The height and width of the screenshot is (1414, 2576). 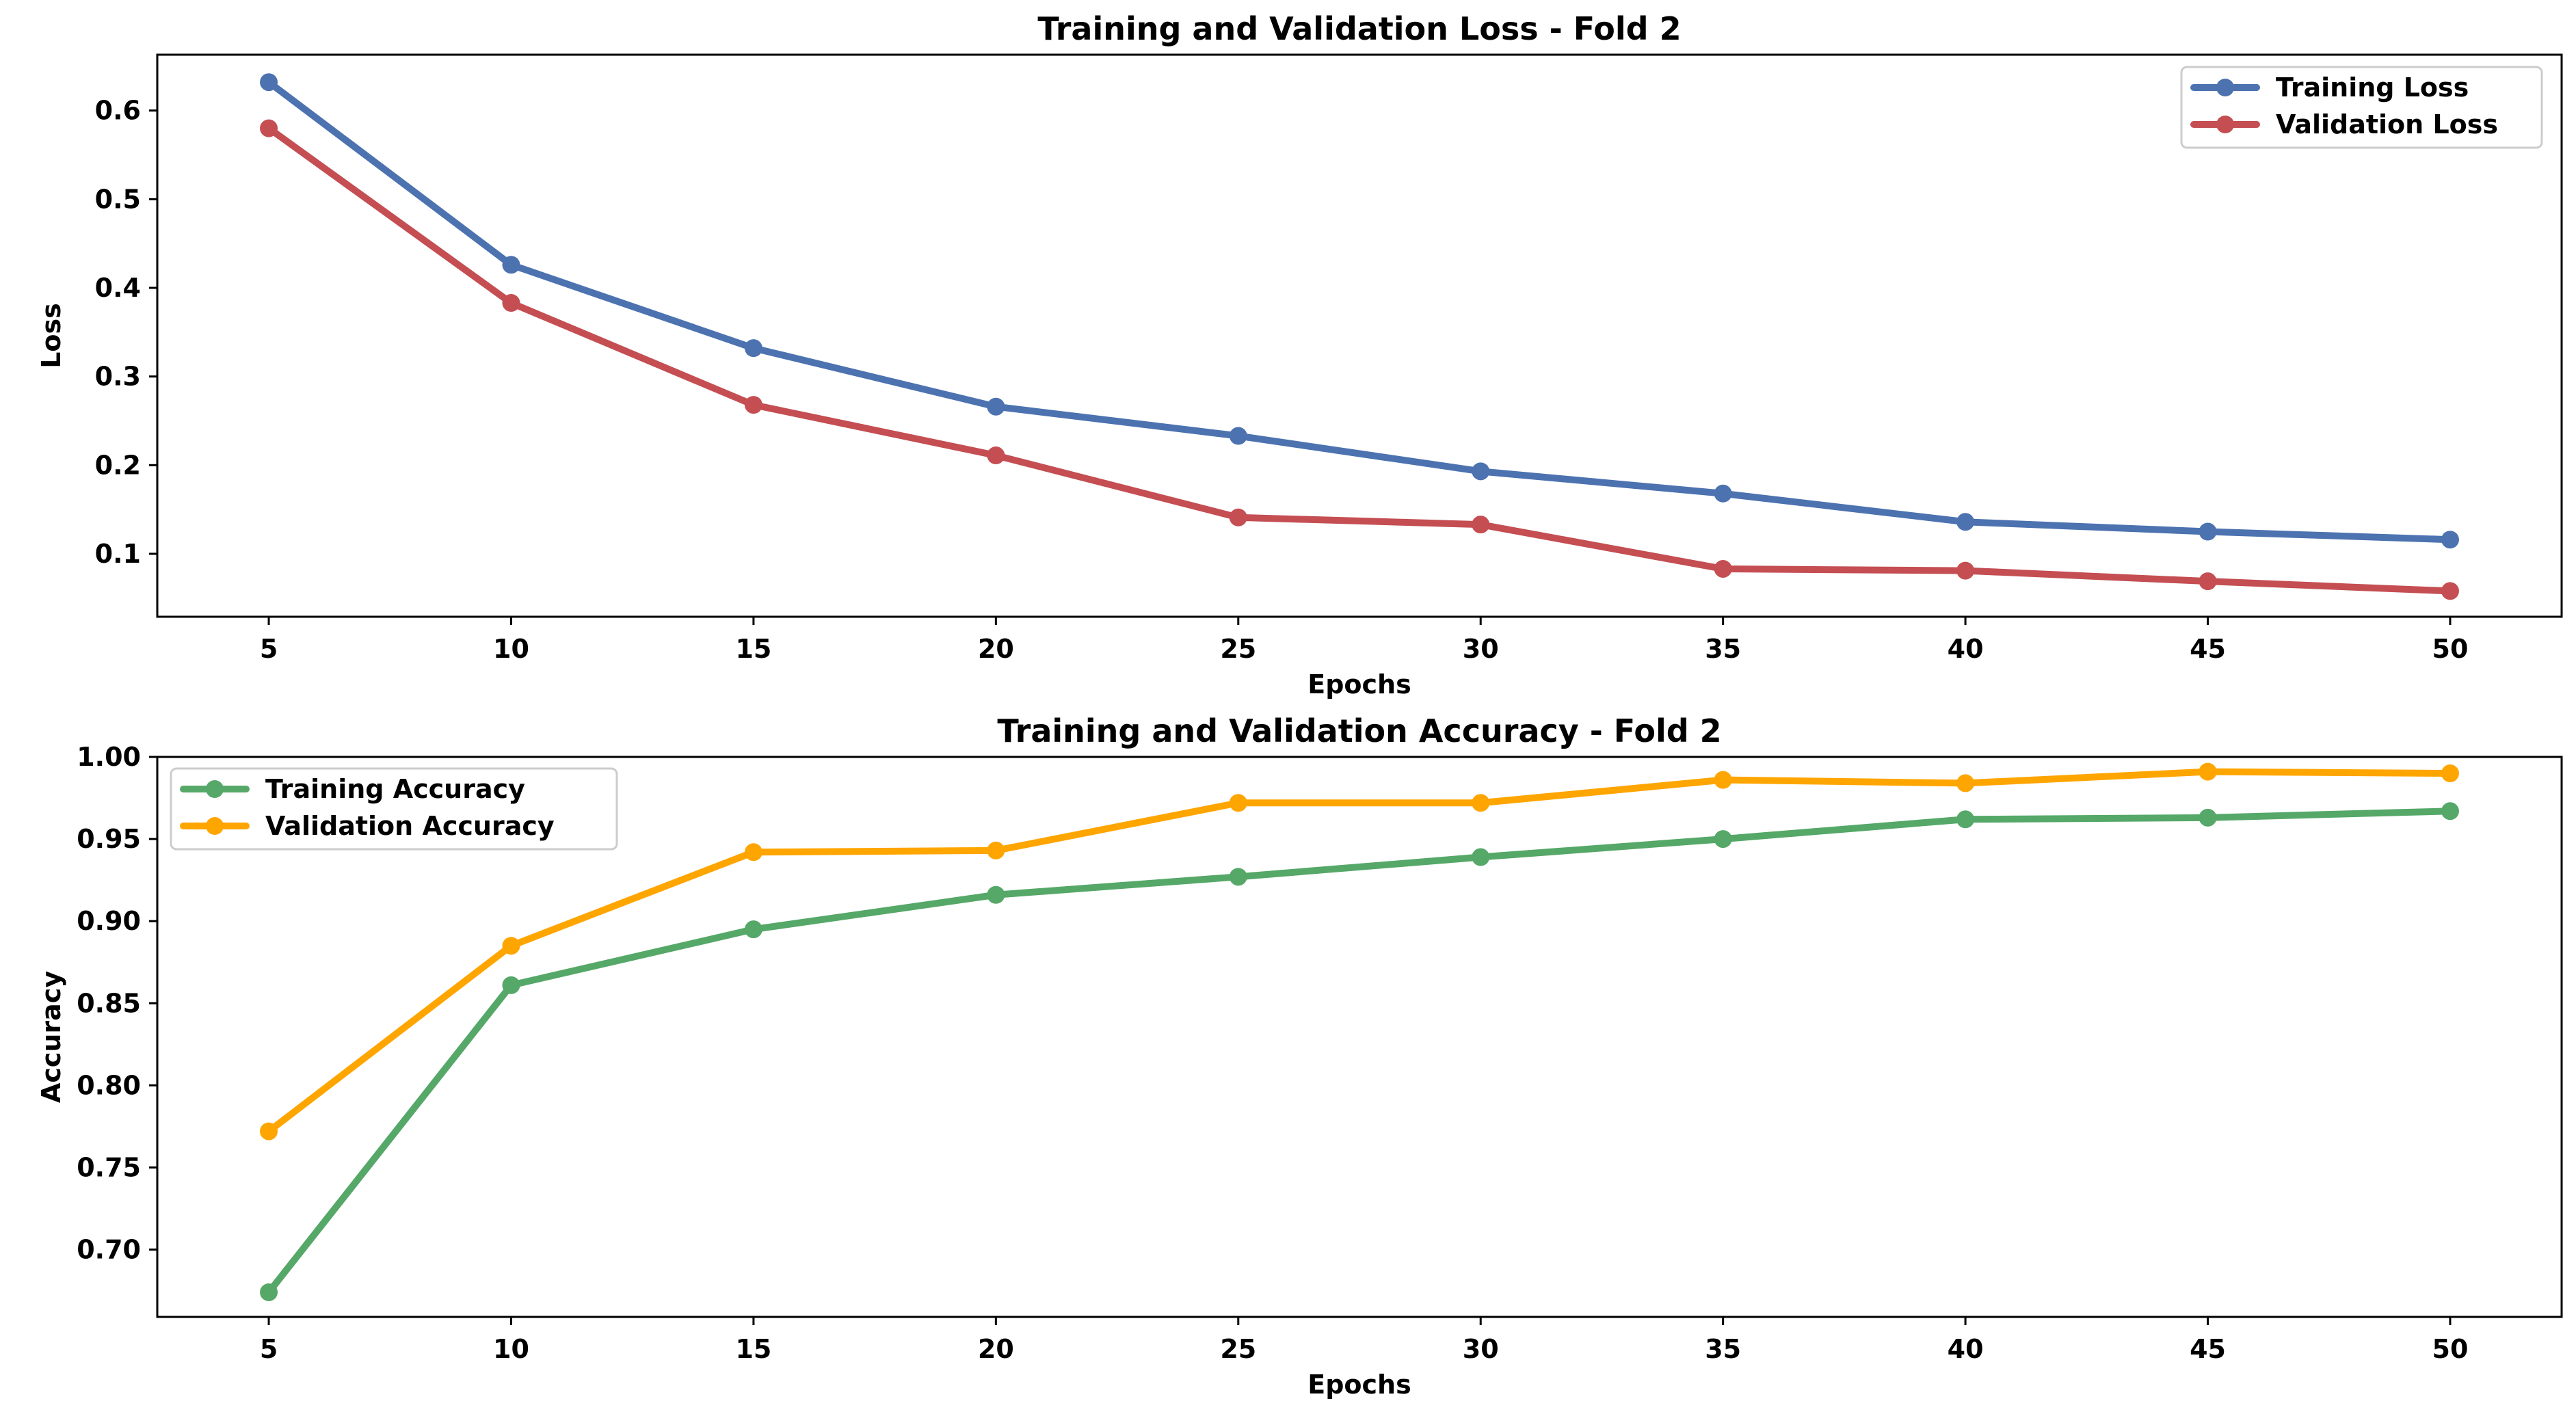 I want to click on legend-entry-label: Validation Loss, so click(x=2387, y=124).